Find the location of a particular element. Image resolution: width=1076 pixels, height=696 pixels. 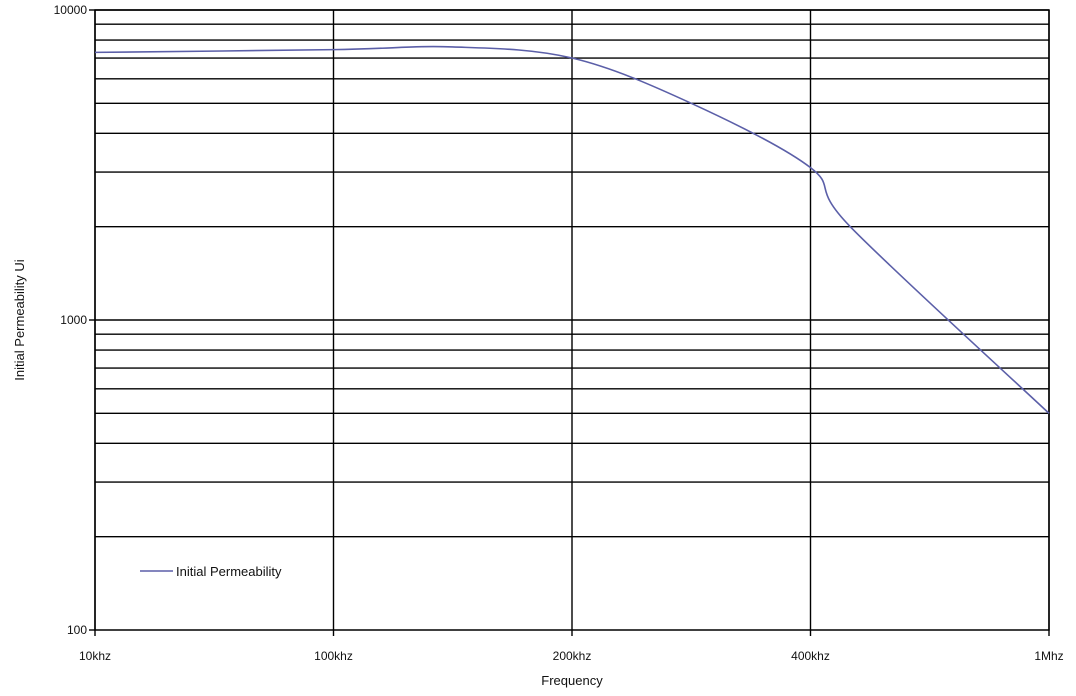

legend: Initial Permeability is located at coordinates (211, 571).